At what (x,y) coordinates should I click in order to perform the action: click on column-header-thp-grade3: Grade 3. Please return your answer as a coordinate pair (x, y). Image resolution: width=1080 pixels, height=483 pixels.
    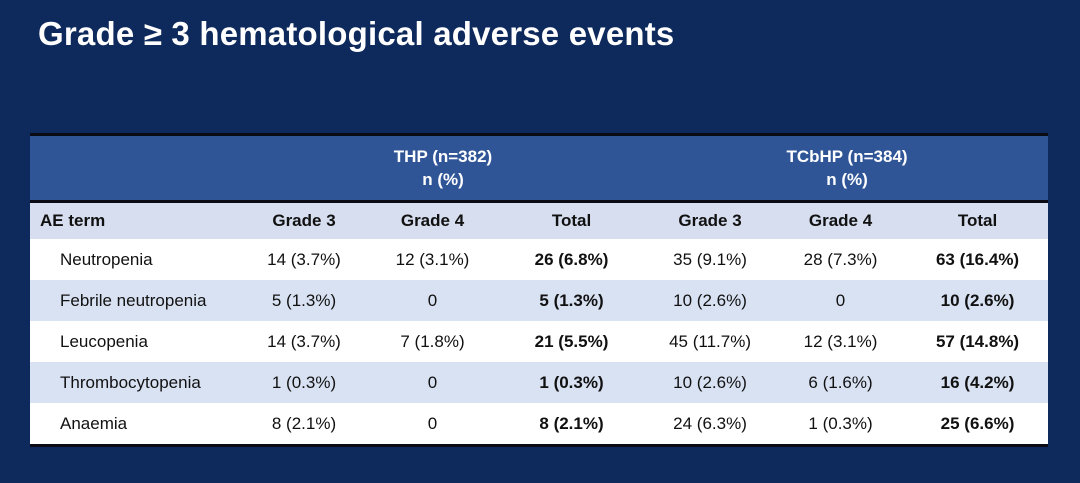
    Looking at the image, I should click on (304, 220).